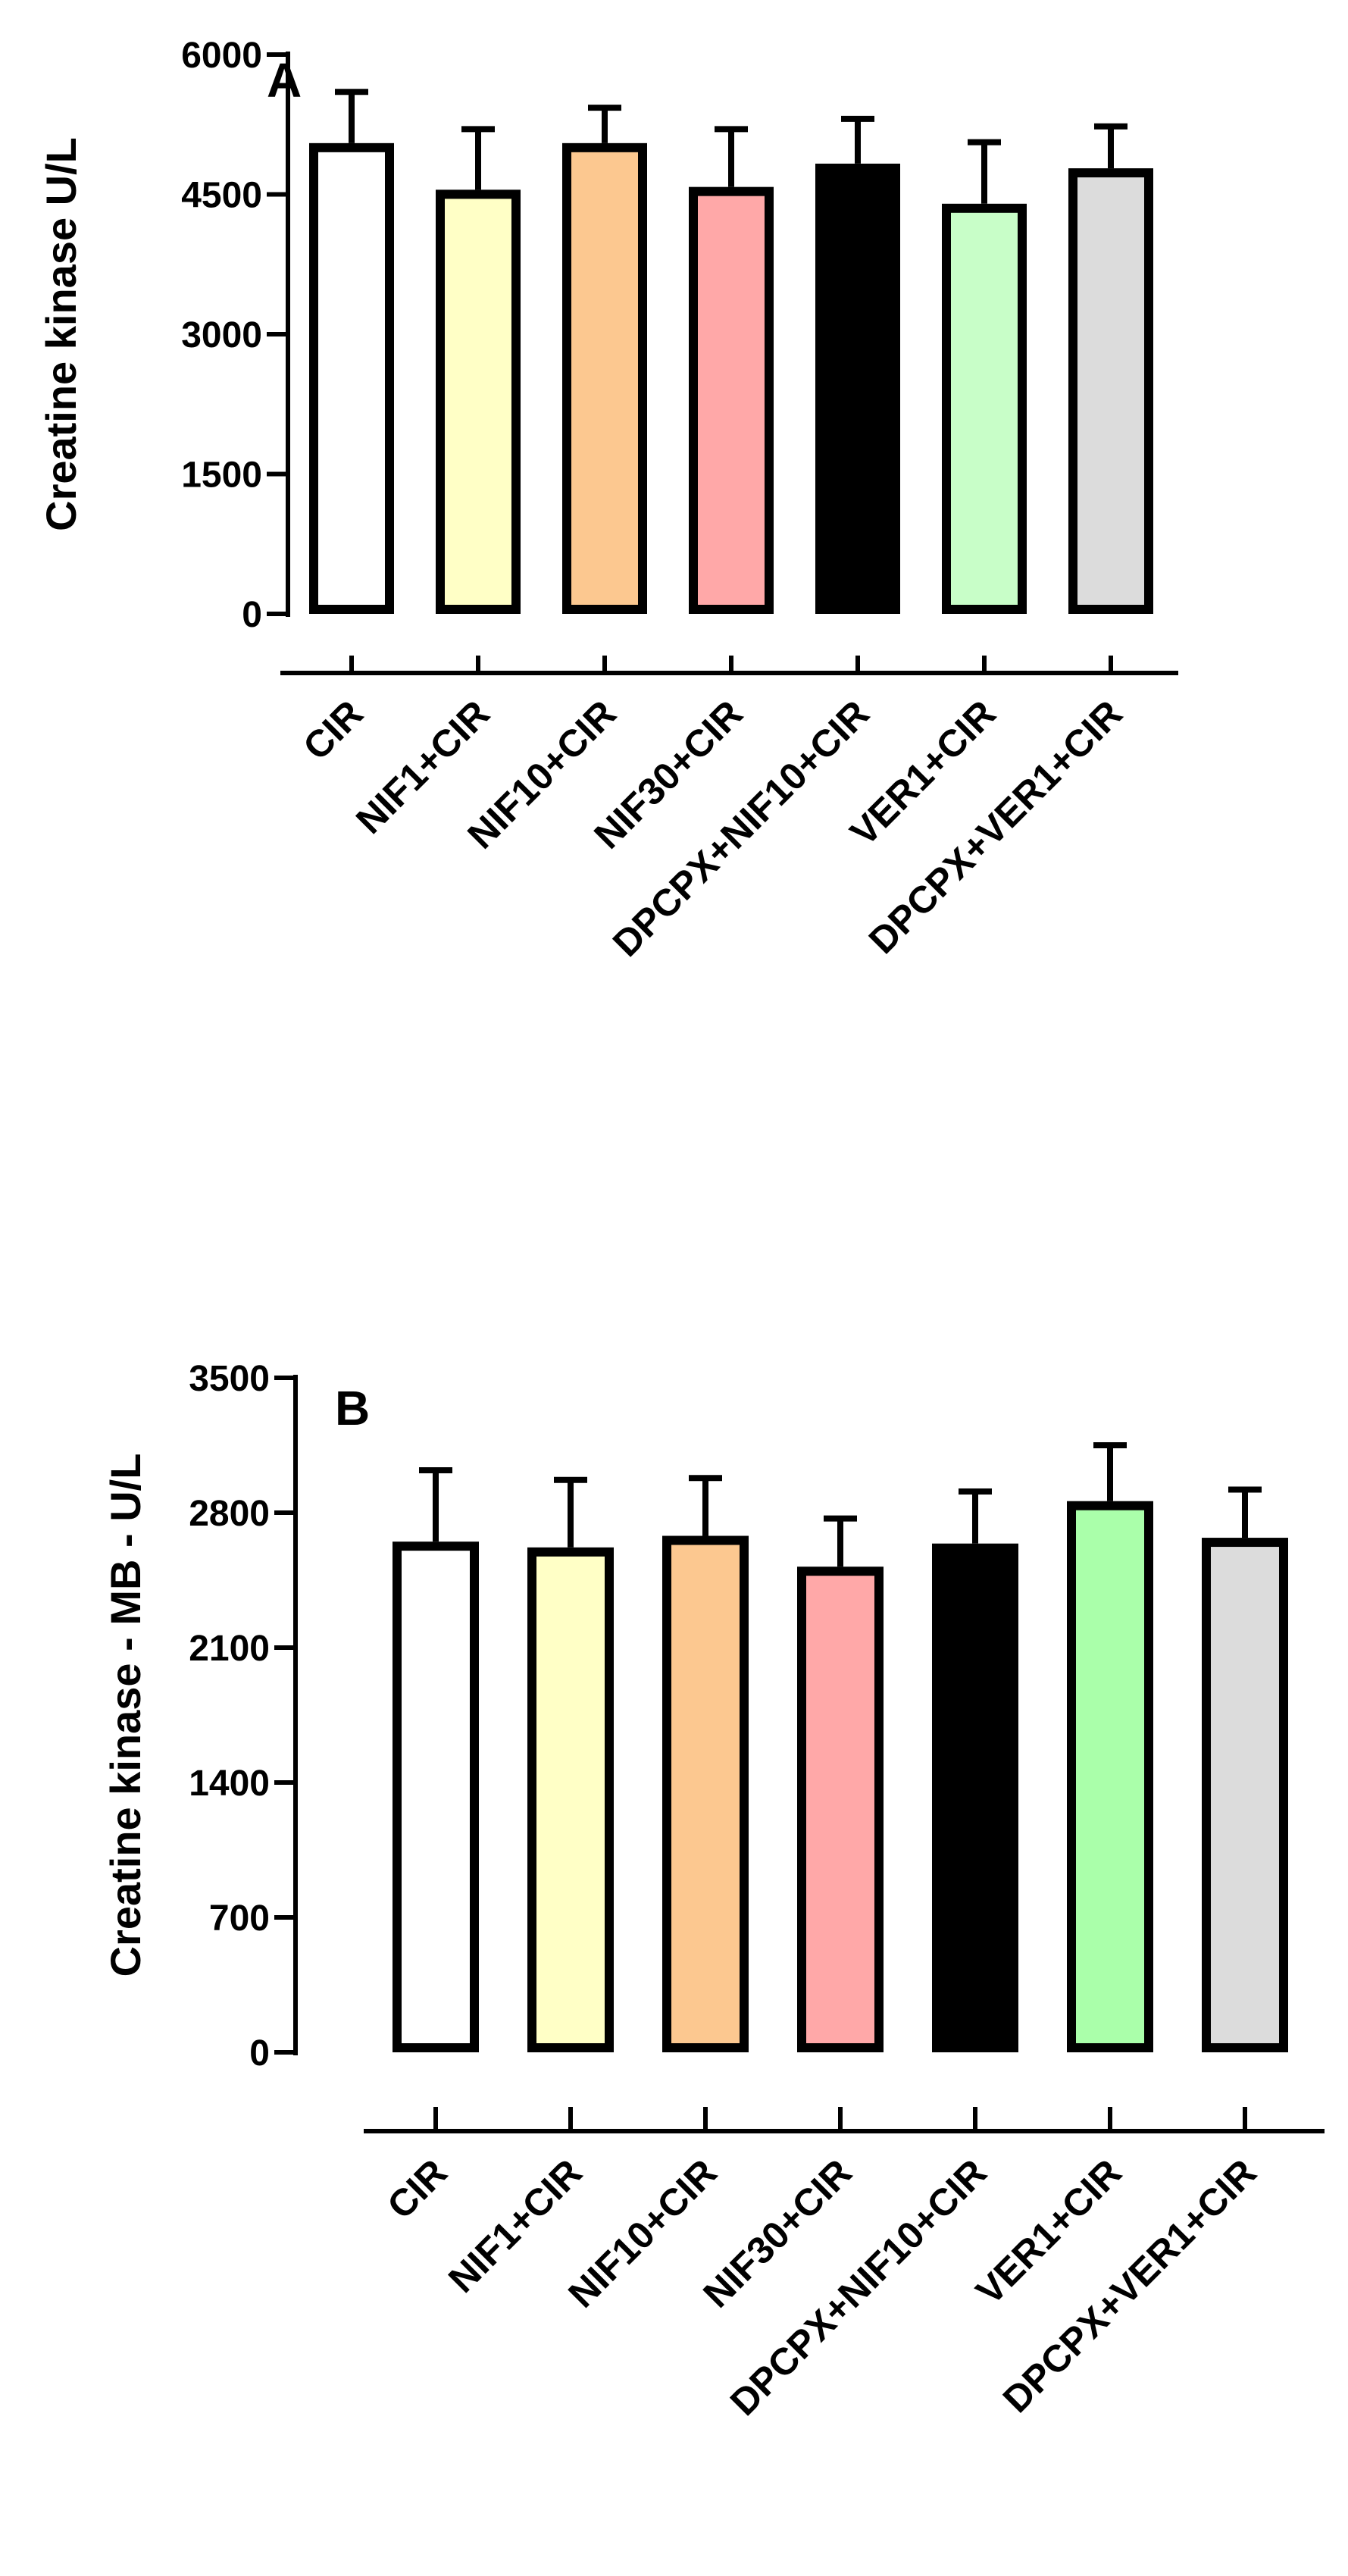 The image size is (1348, 2576). What do you see at coordinates (221, 196) in the screenshot?
I see `y-tick-label: 4500` at bounding box center [221, 196].